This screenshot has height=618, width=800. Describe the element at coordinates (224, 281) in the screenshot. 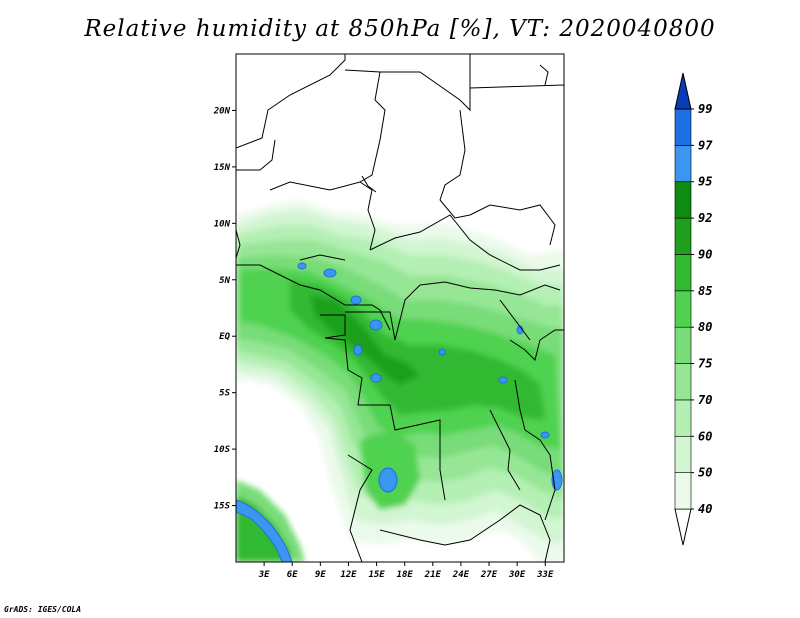

I see `lat-tick-label: 5N` at that location.